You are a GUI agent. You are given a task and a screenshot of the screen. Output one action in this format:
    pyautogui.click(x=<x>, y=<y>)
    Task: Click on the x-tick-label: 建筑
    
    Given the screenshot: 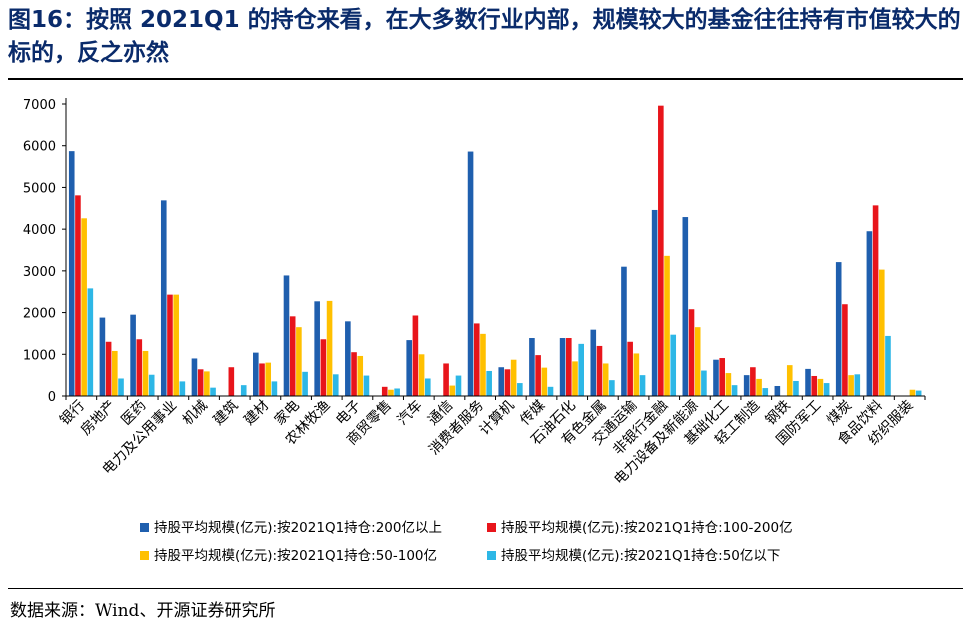 What is the action you would take?
    pyautogui.click(x=225, y=413)
    